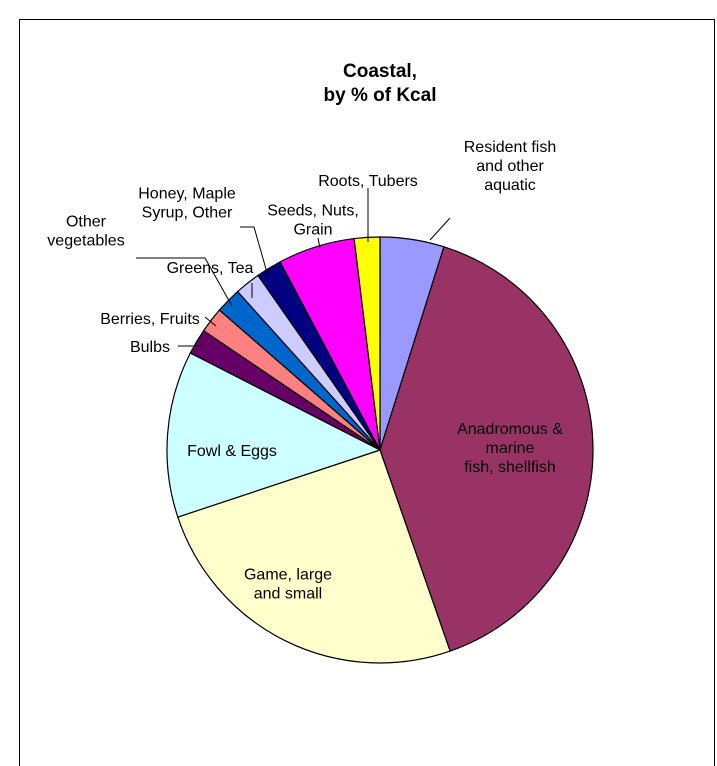 The height and width of the screenshot is (766, 717). I want to click on slice-label: Berries, Fruits, so click(150, 319).